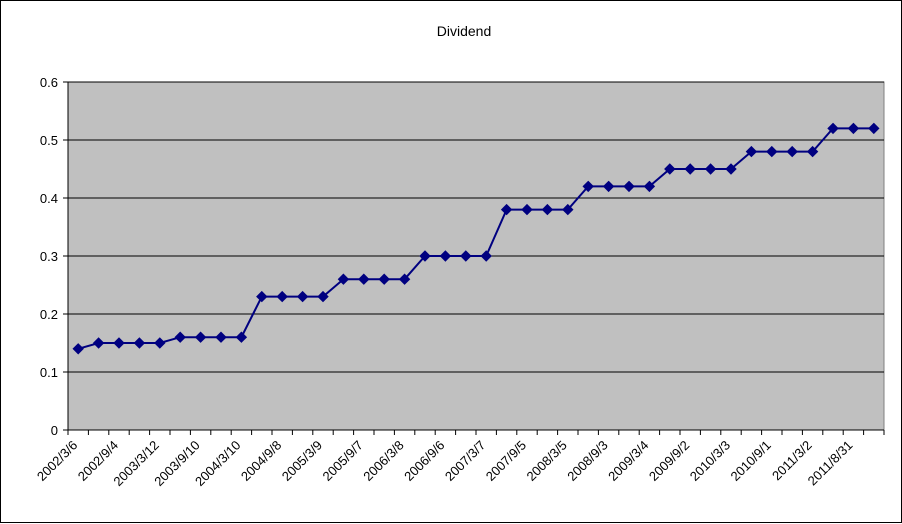  What do you see at coordinates (465, 461) in the screenshot?
I see `x-tick-label: 2007/3/7` at bounding box center [465, 461].